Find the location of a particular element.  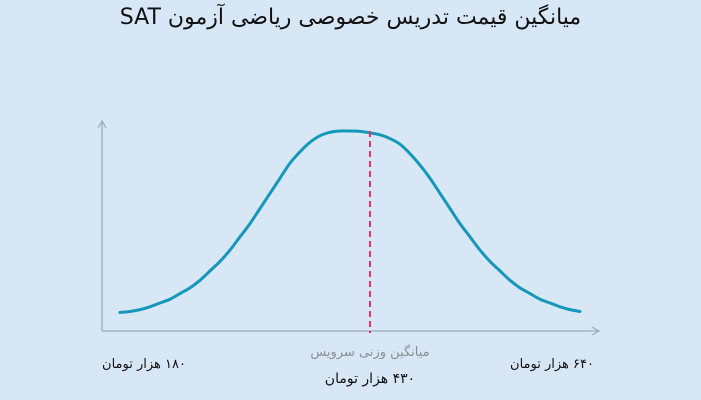

chart-title: میانگین قیمت تدریس خصوصی ریاضی آزمون SAT is located at coordinates (350, 17).